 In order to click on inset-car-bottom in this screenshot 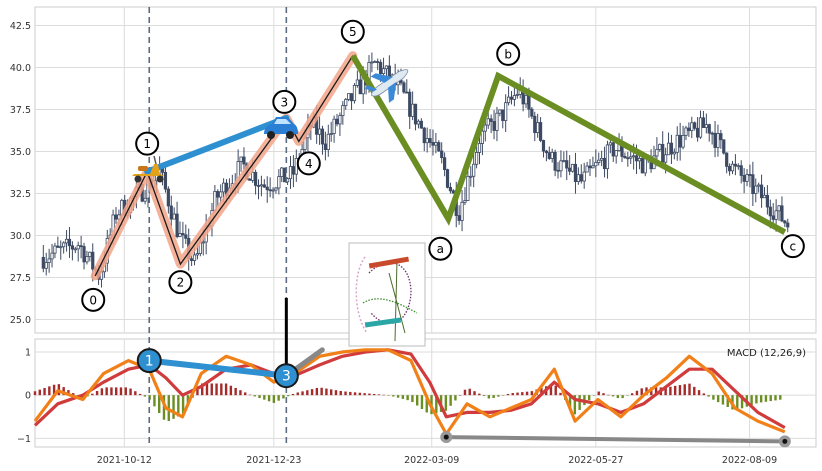, I will do `click(383, 322)`.